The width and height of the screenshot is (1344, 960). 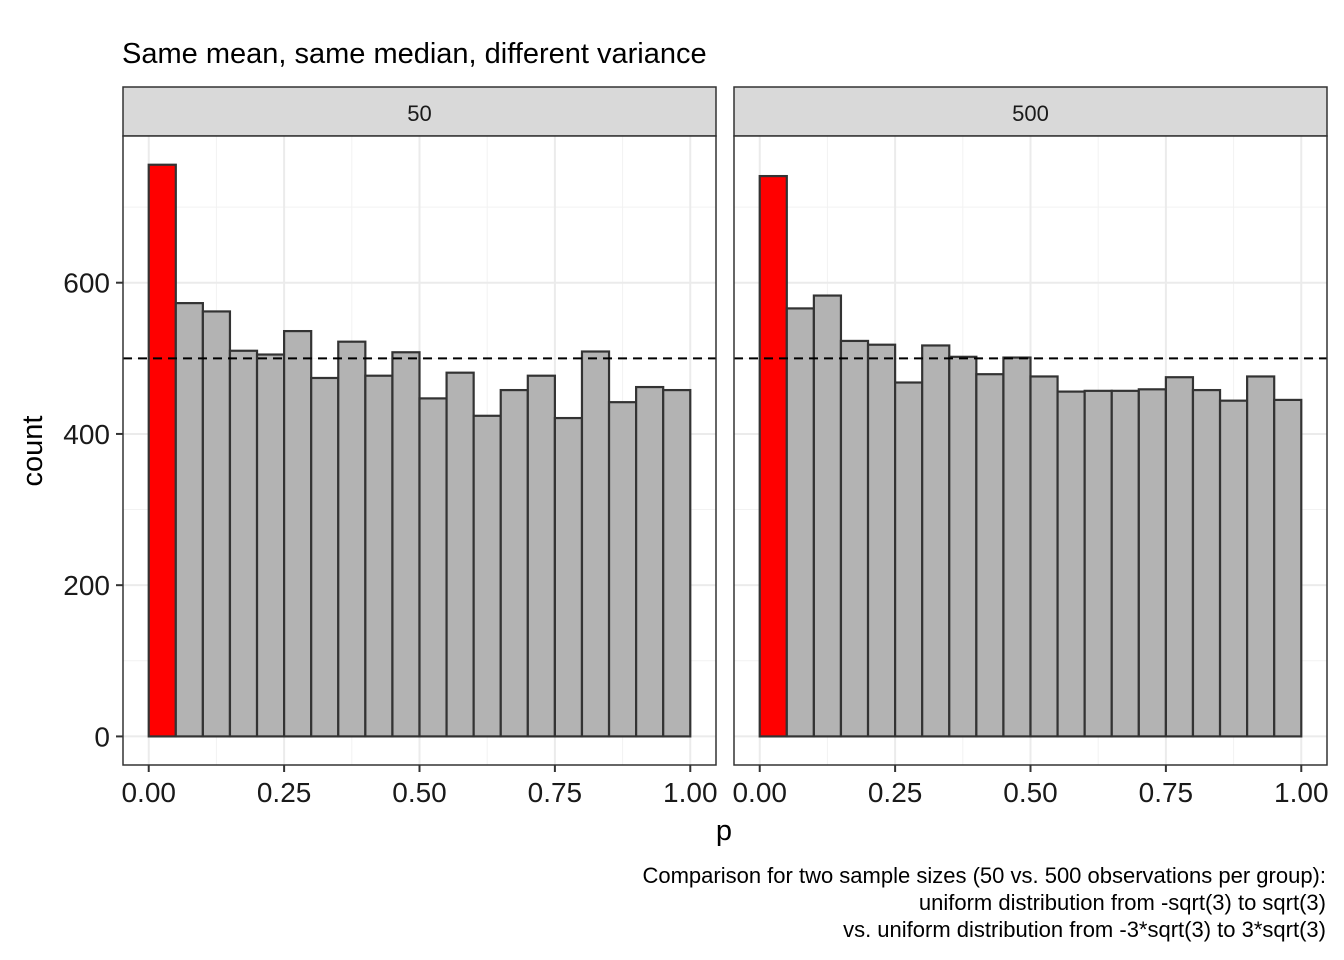 I want to click on y-tick-label: 200, so click(x=86, y=585).